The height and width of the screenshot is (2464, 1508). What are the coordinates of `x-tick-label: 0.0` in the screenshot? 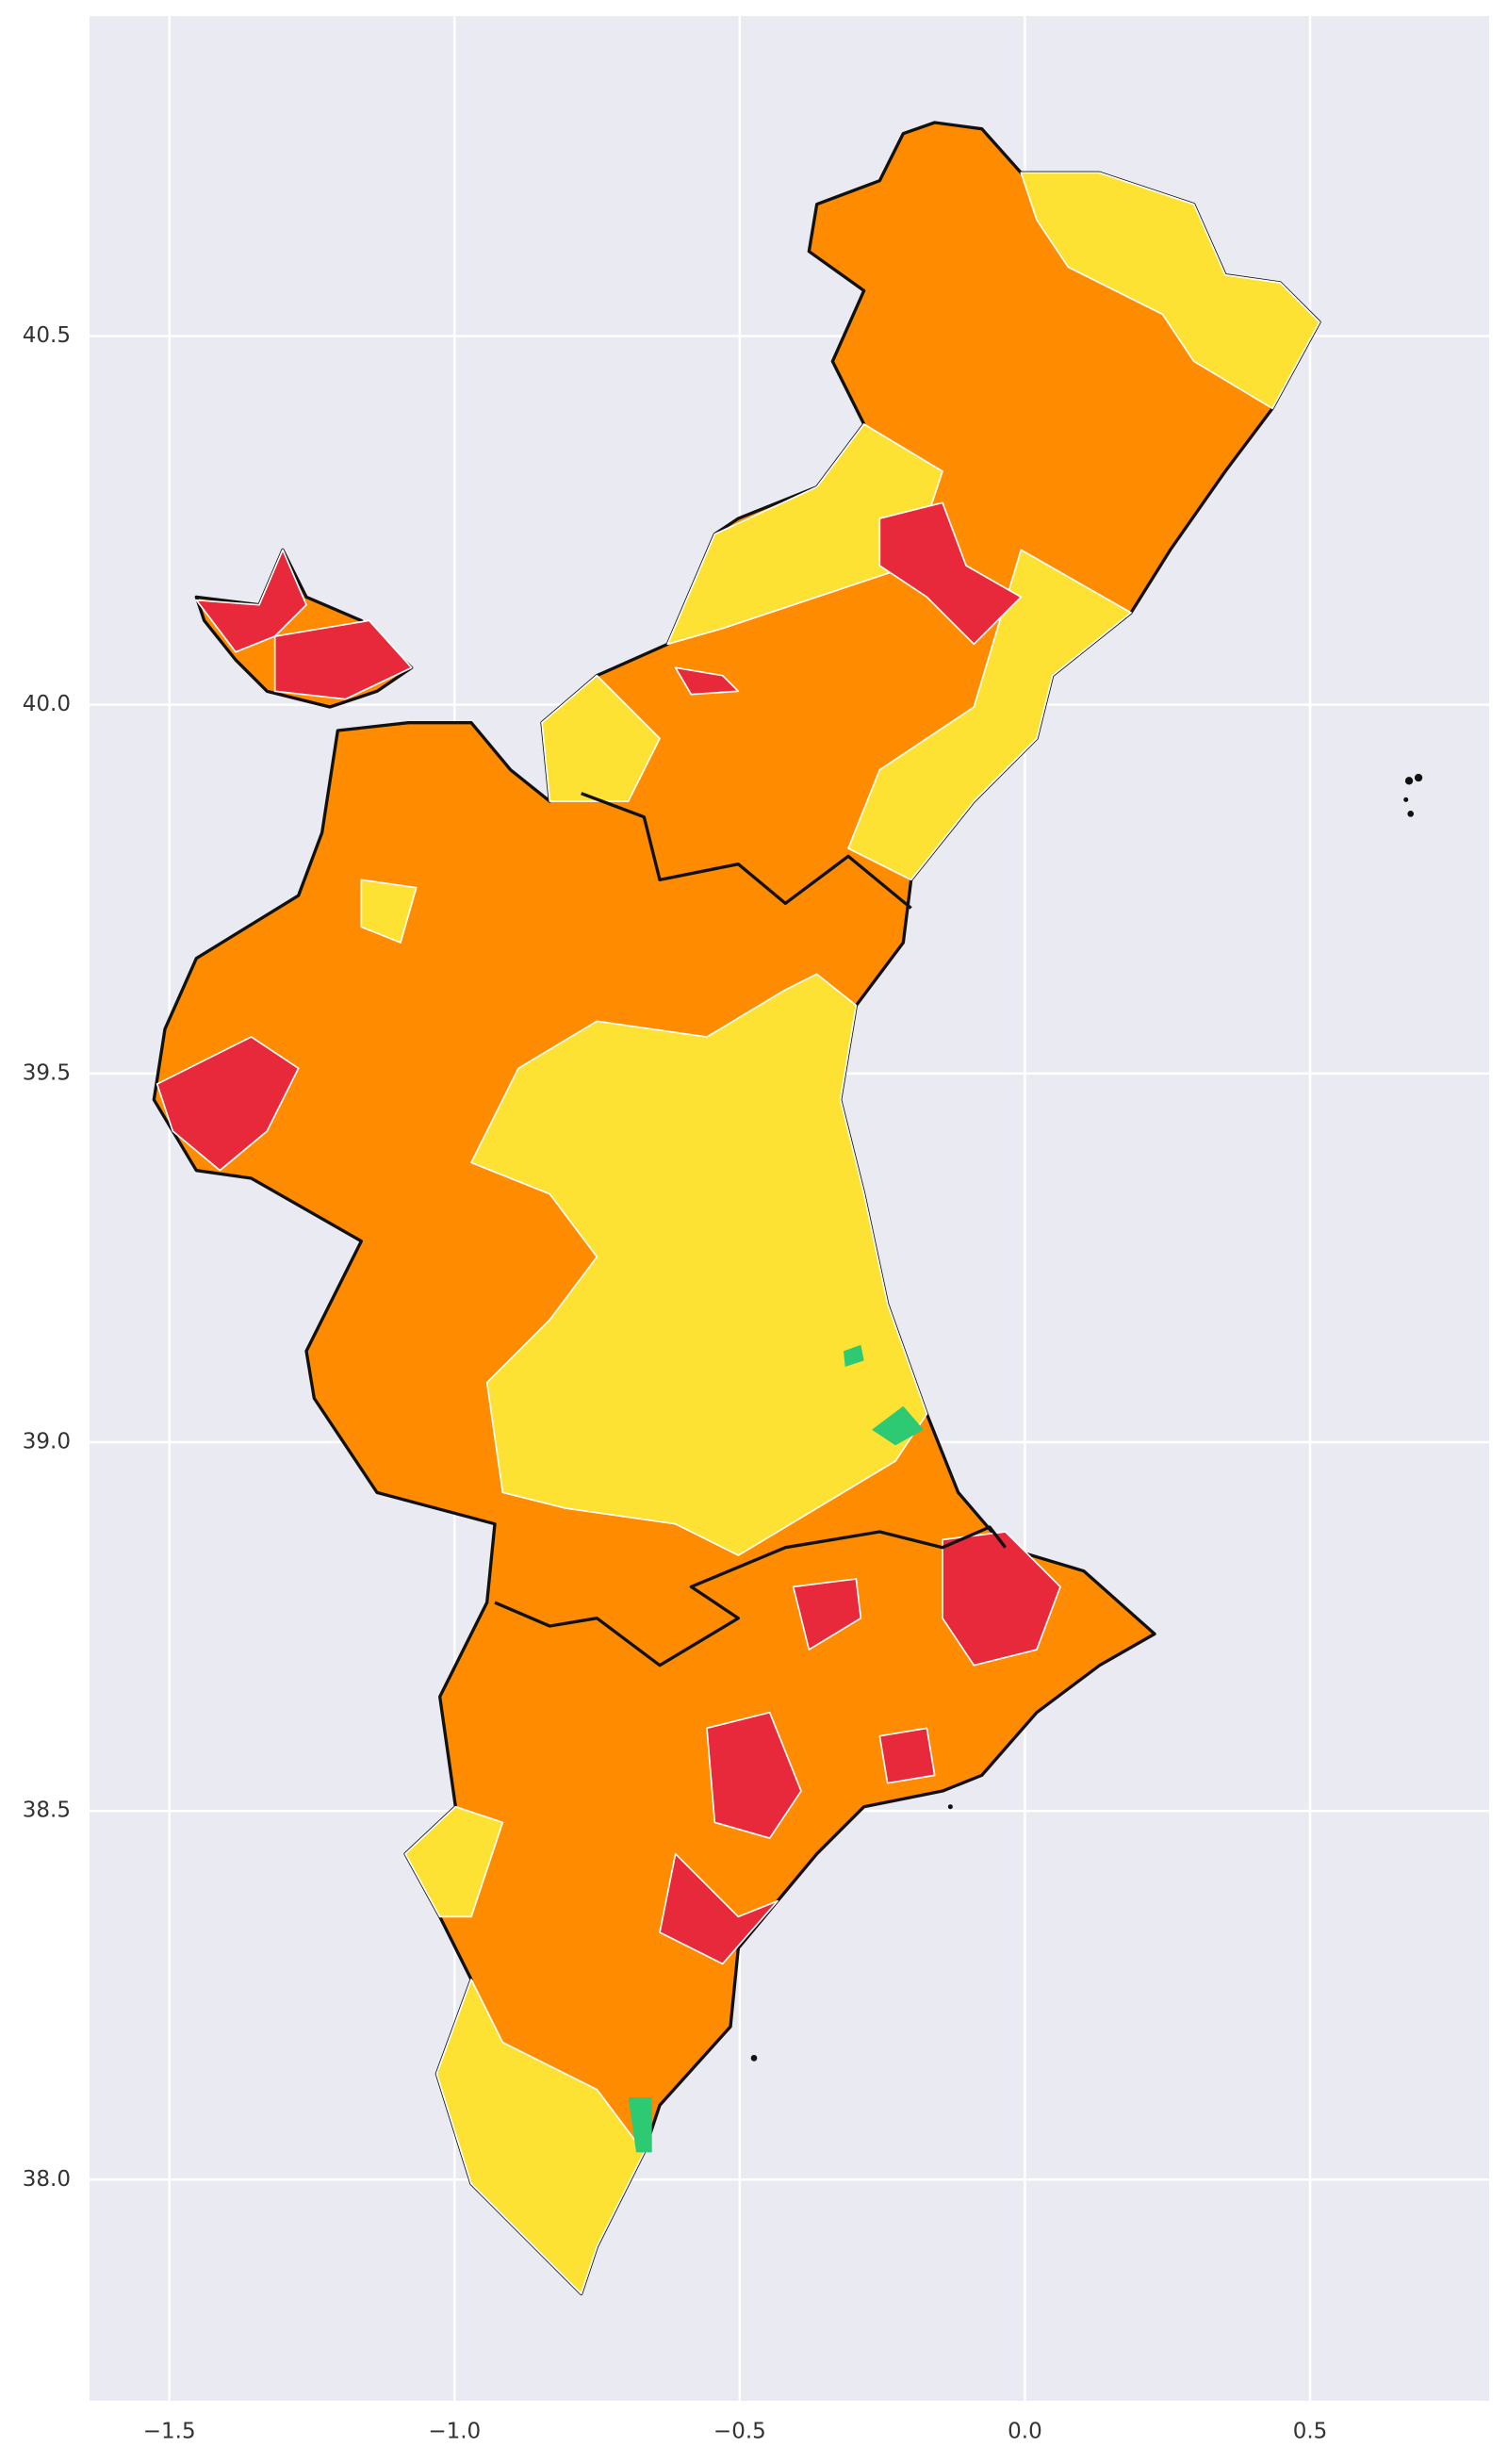 It's located at (1025, 2432).